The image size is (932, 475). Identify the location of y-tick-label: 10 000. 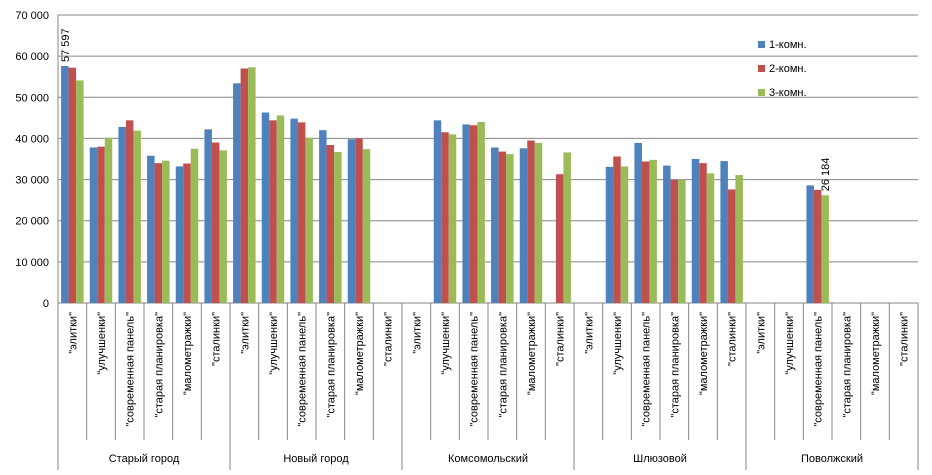
(32, 263).